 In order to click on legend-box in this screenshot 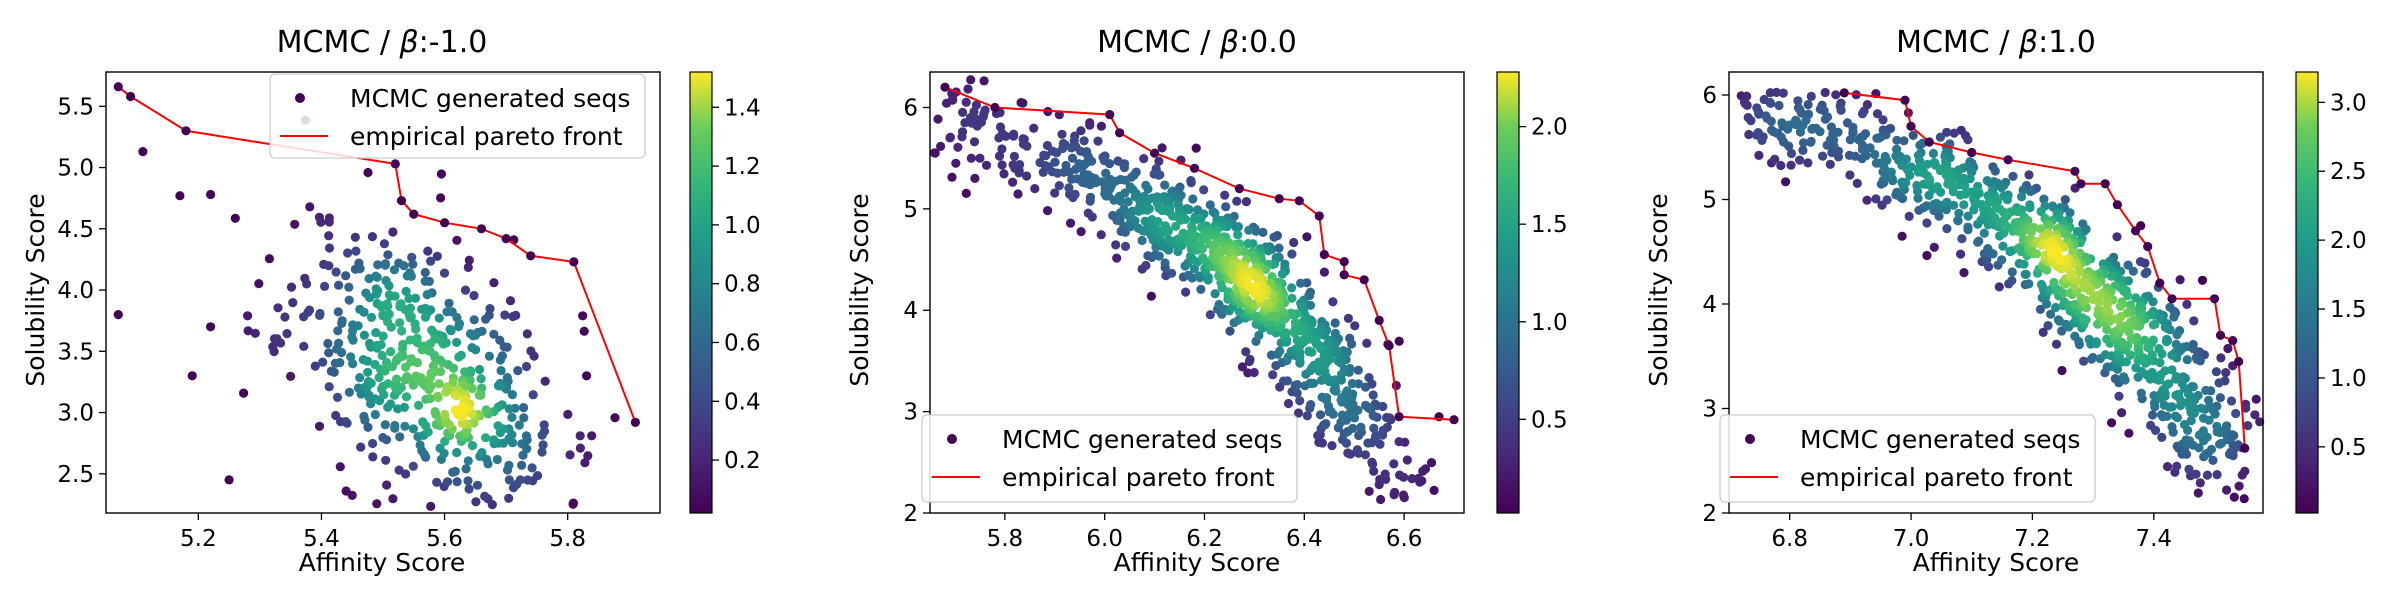, I will do `click(457, 116)`.